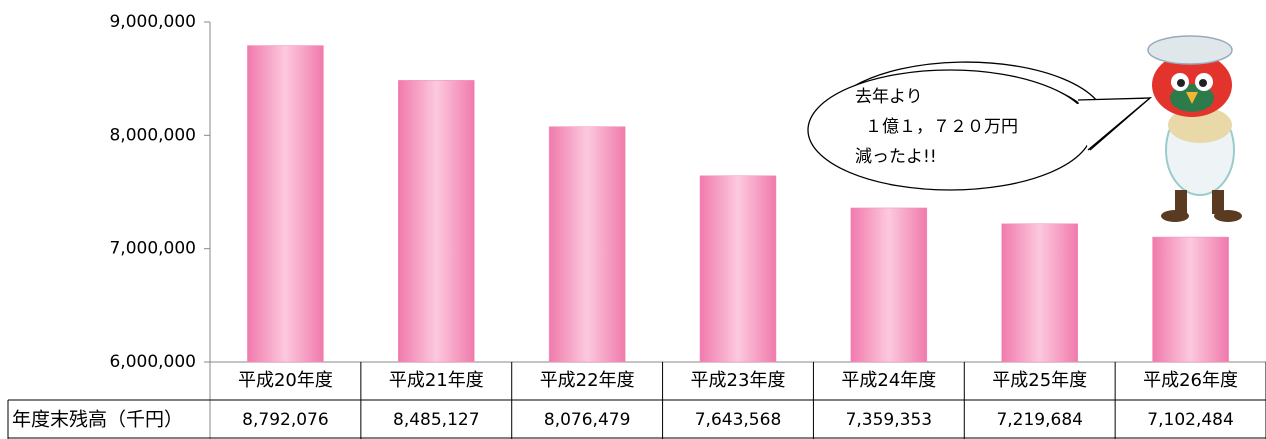  Describe the element at coordinates (941, 127) in the screenshot. I see `annotation: １億１，７２０万円` at that location.